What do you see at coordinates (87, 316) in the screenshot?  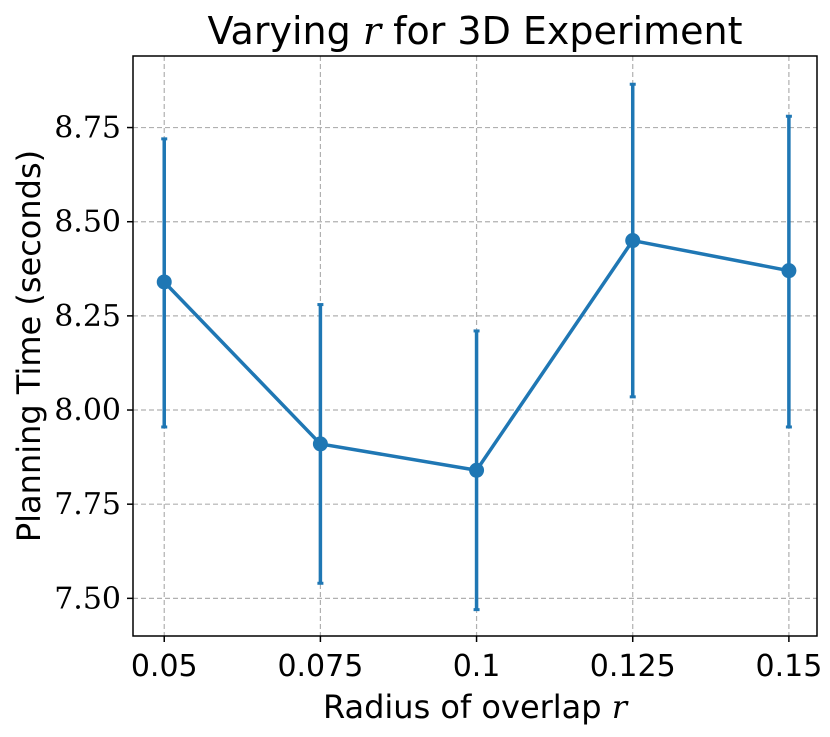 I see `y-tick-label: 8.25` at bounding box center [87, 316].